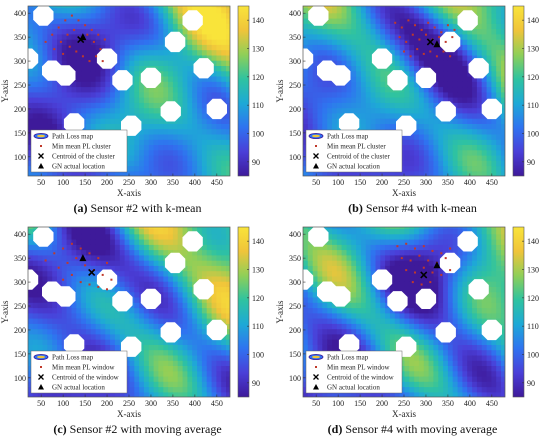 This screenshot has width=550, height=442. I want to click on cluster-point, so click(69, 46).